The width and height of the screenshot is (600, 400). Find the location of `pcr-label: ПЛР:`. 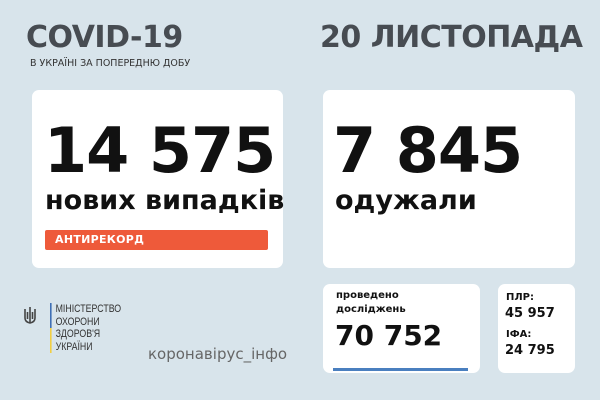

pcr-label: ПЛР: is located at coordinates (520, 297).